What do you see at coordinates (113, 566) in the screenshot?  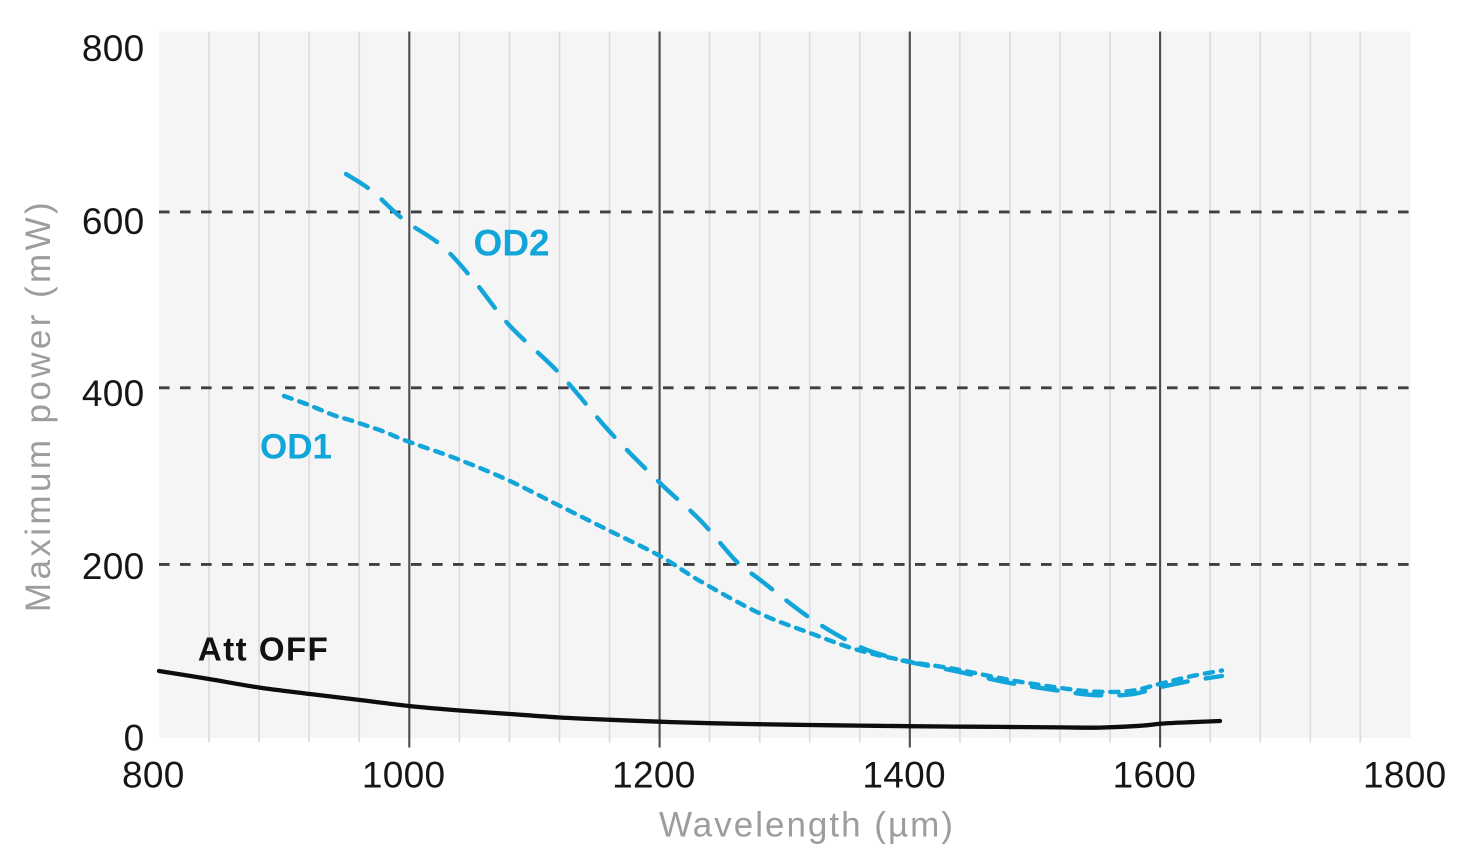 I see `svg-text: 200` at bounding box center [113, 566].